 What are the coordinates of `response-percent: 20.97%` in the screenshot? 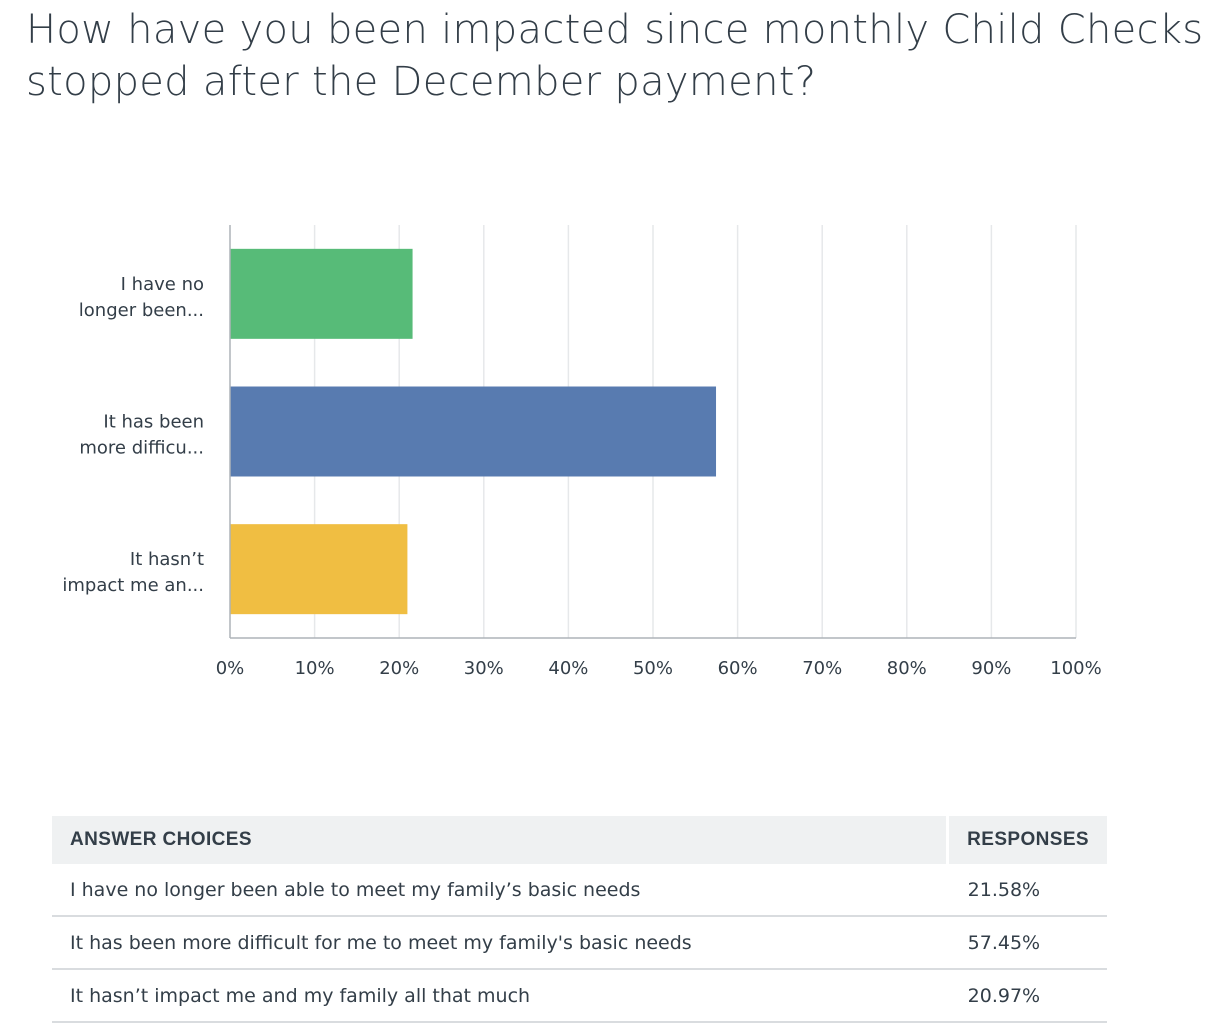 It's located at (1027, 996).